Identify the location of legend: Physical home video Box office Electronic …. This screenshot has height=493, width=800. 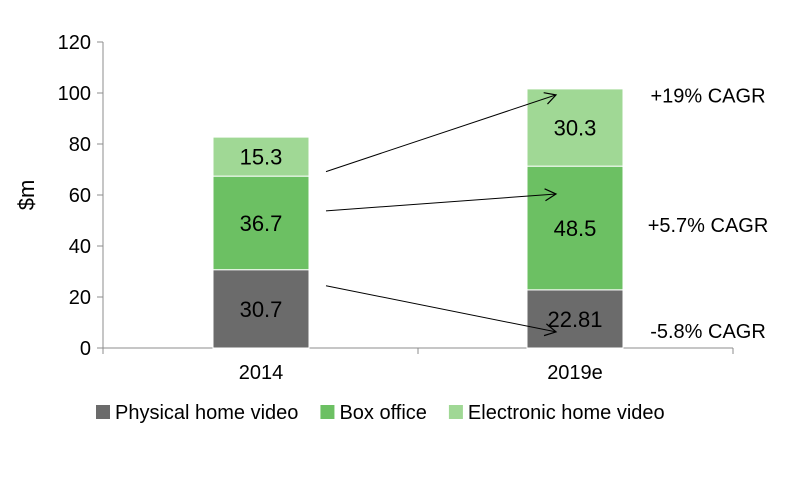
(380, 413).